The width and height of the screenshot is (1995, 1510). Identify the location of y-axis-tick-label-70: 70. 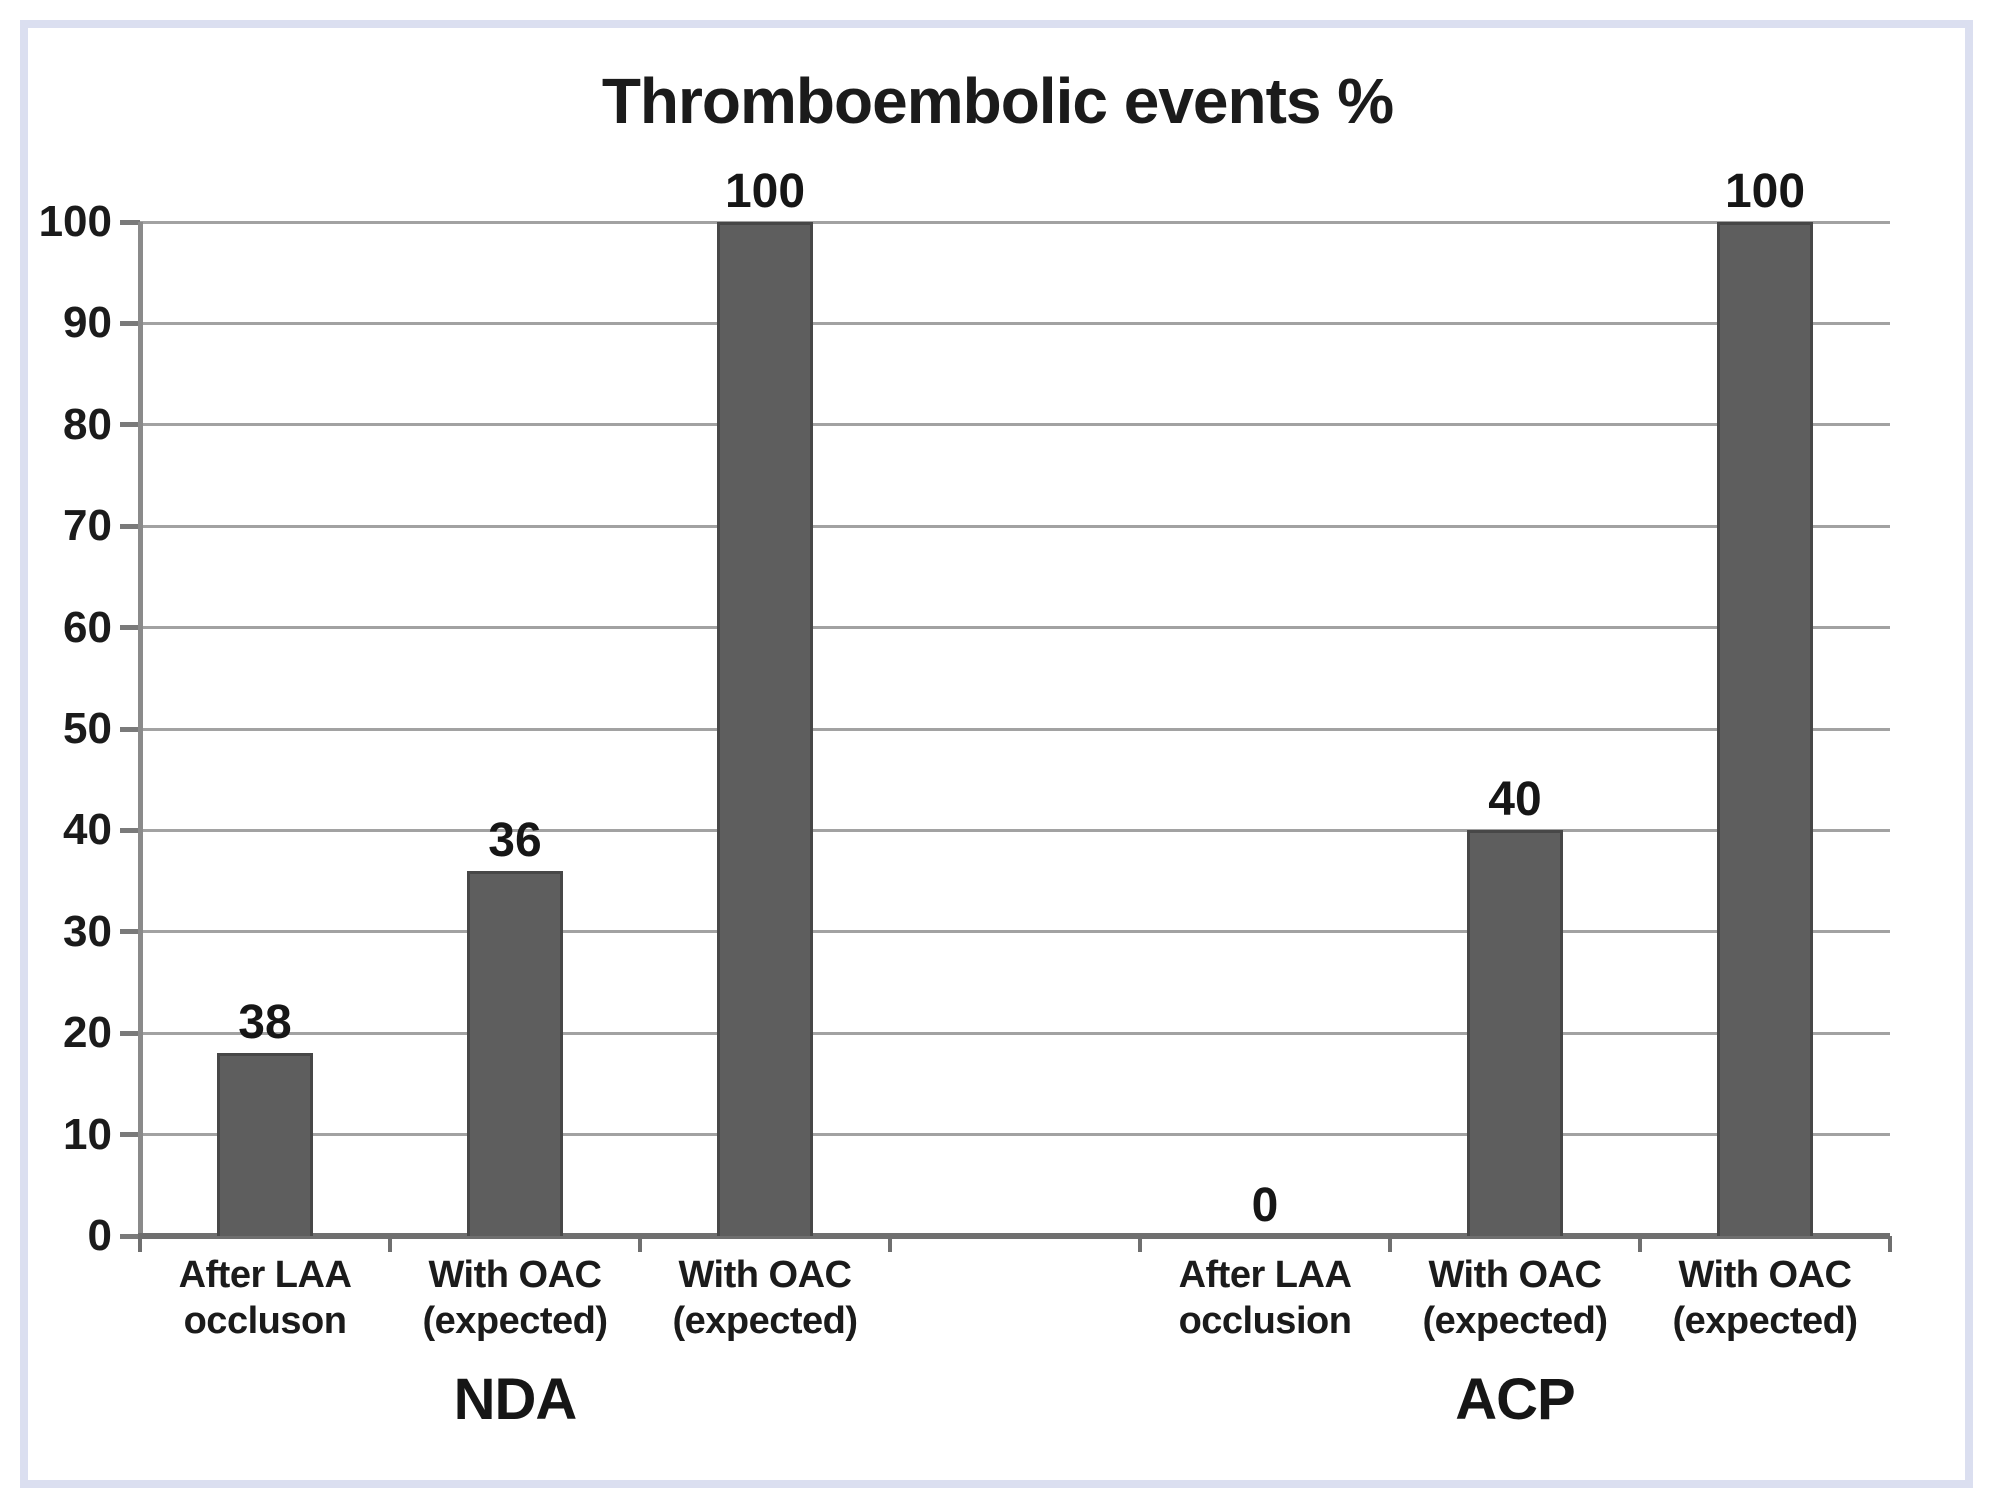
(87, 526).